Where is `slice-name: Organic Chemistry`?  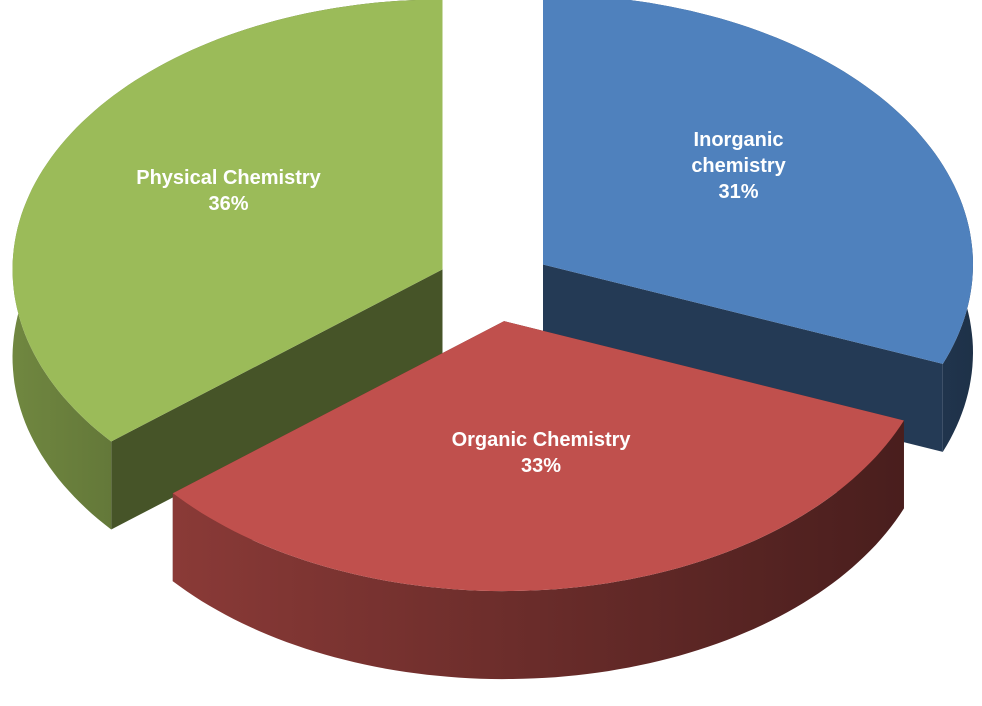
slice-name: Organic Chemistry is located at coordinates (541, 439).